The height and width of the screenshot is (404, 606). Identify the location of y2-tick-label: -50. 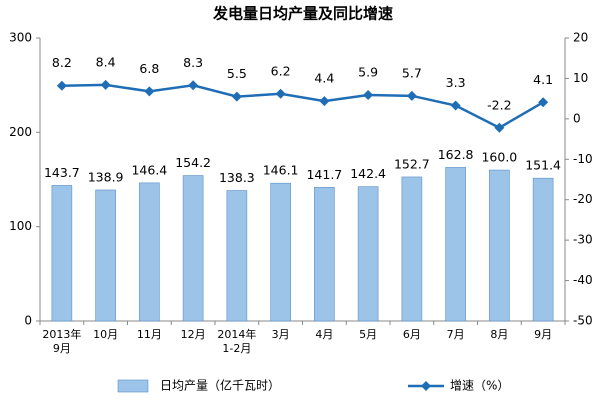
(583, 321).